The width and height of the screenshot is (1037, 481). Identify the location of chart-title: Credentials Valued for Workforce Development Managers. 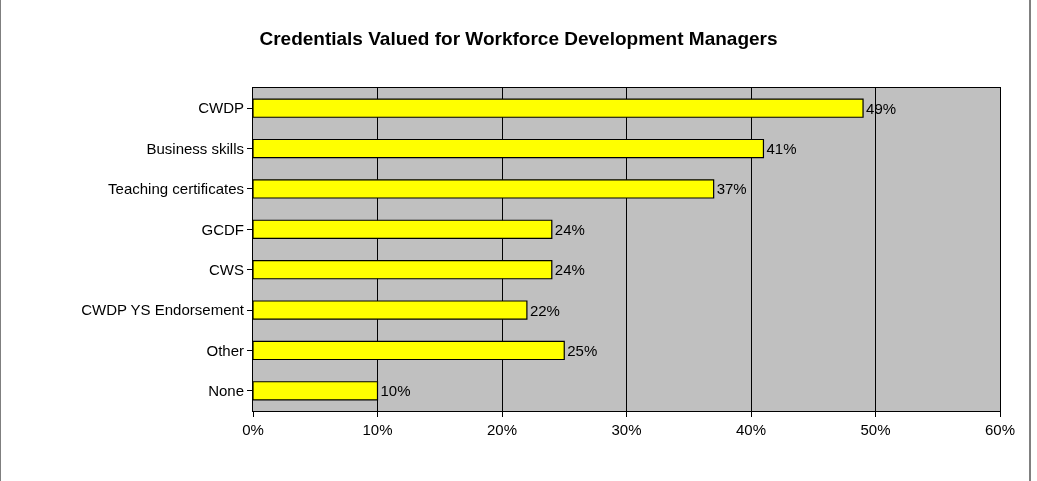
(518, 39).